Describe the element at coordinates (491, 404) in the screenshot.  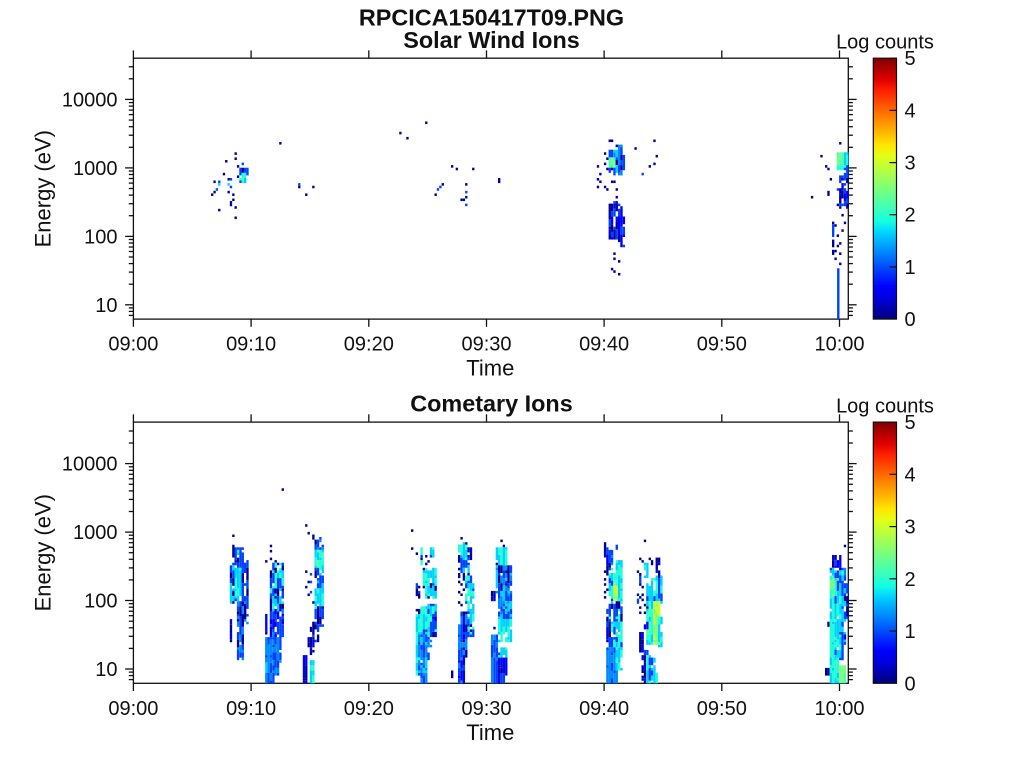
I see `svg-text: Cometary Ions` at that location.